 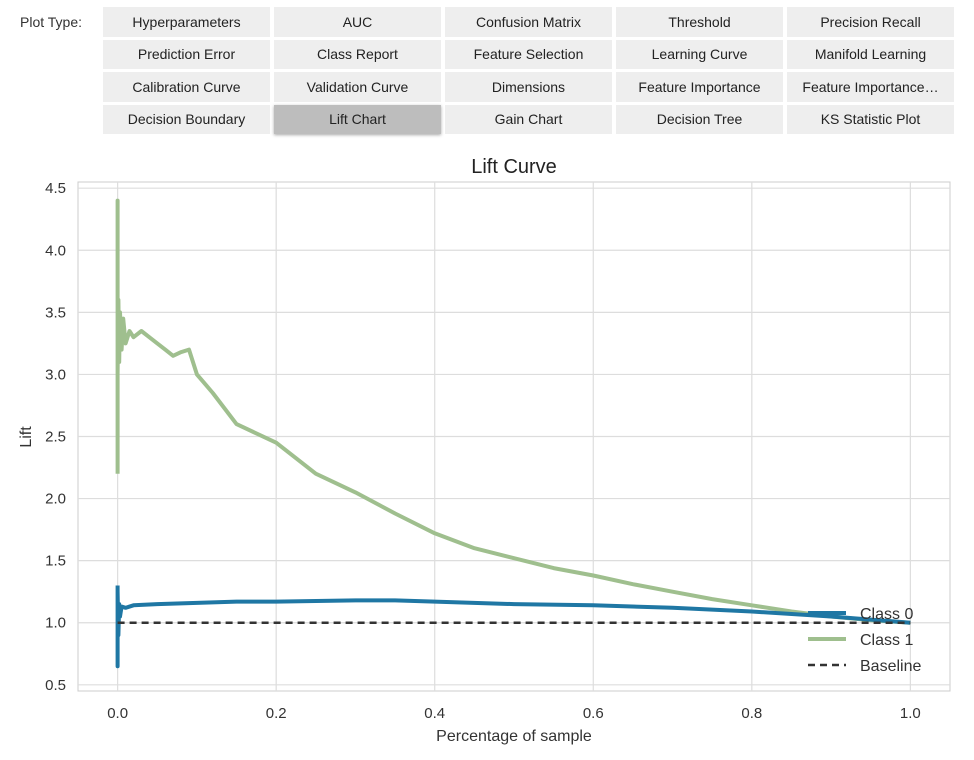 I want to click on legend-label-class-1: Class 1, so click(x=886, y=640).